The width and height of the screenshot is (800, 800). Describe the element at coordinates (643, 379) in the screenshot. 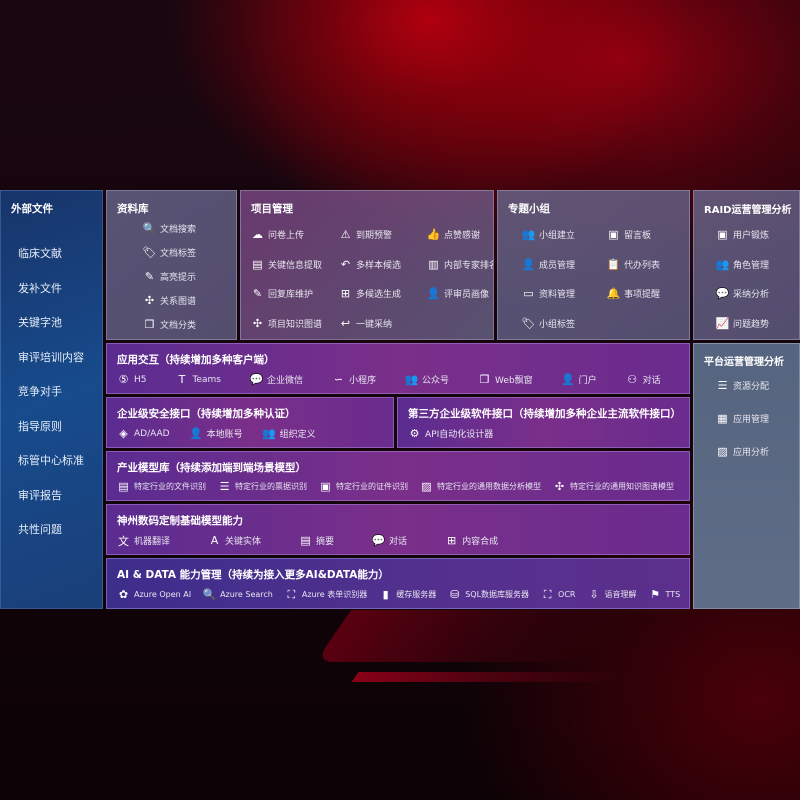

I see `item-app: ⚇ 对话` at that location.